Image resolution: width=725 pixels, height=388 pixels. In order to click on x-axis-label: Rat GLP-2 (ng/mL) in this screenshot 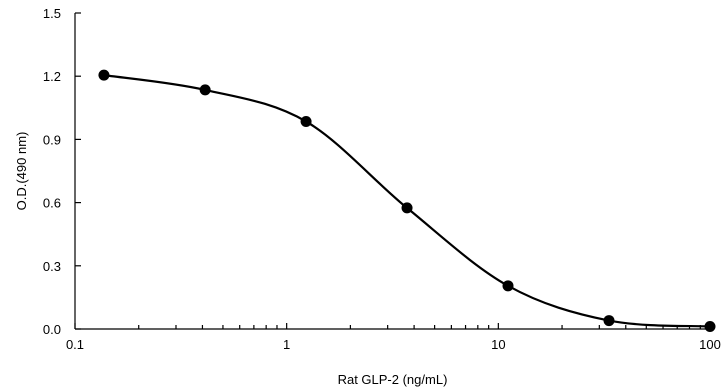, I will do `click(393, 379)`.